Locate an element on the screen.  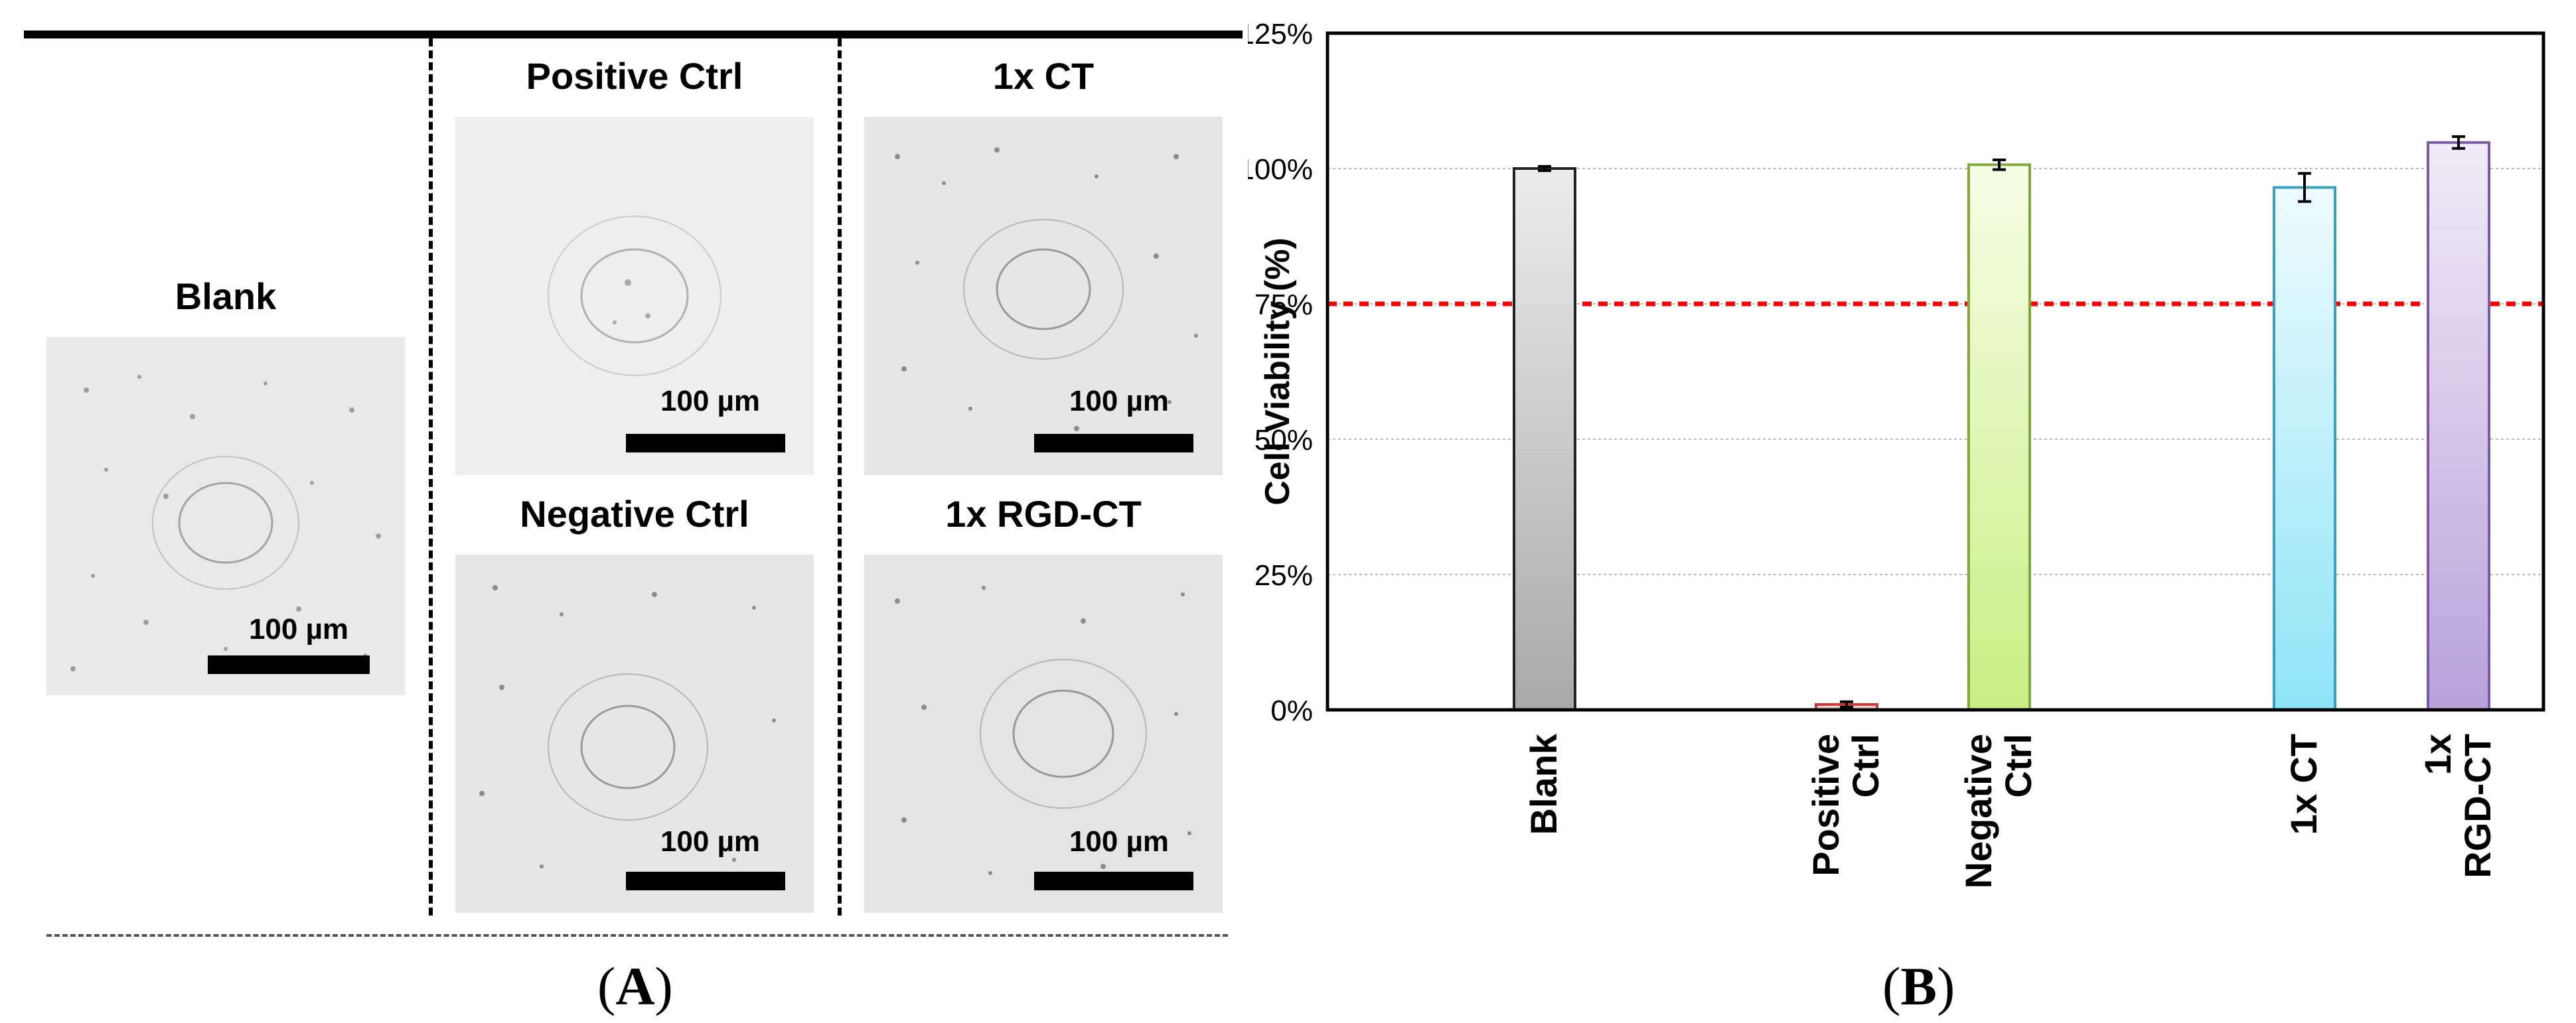
micro-title-negative-ctrl: Negative Ctrl is located at coordinates (635, 514).